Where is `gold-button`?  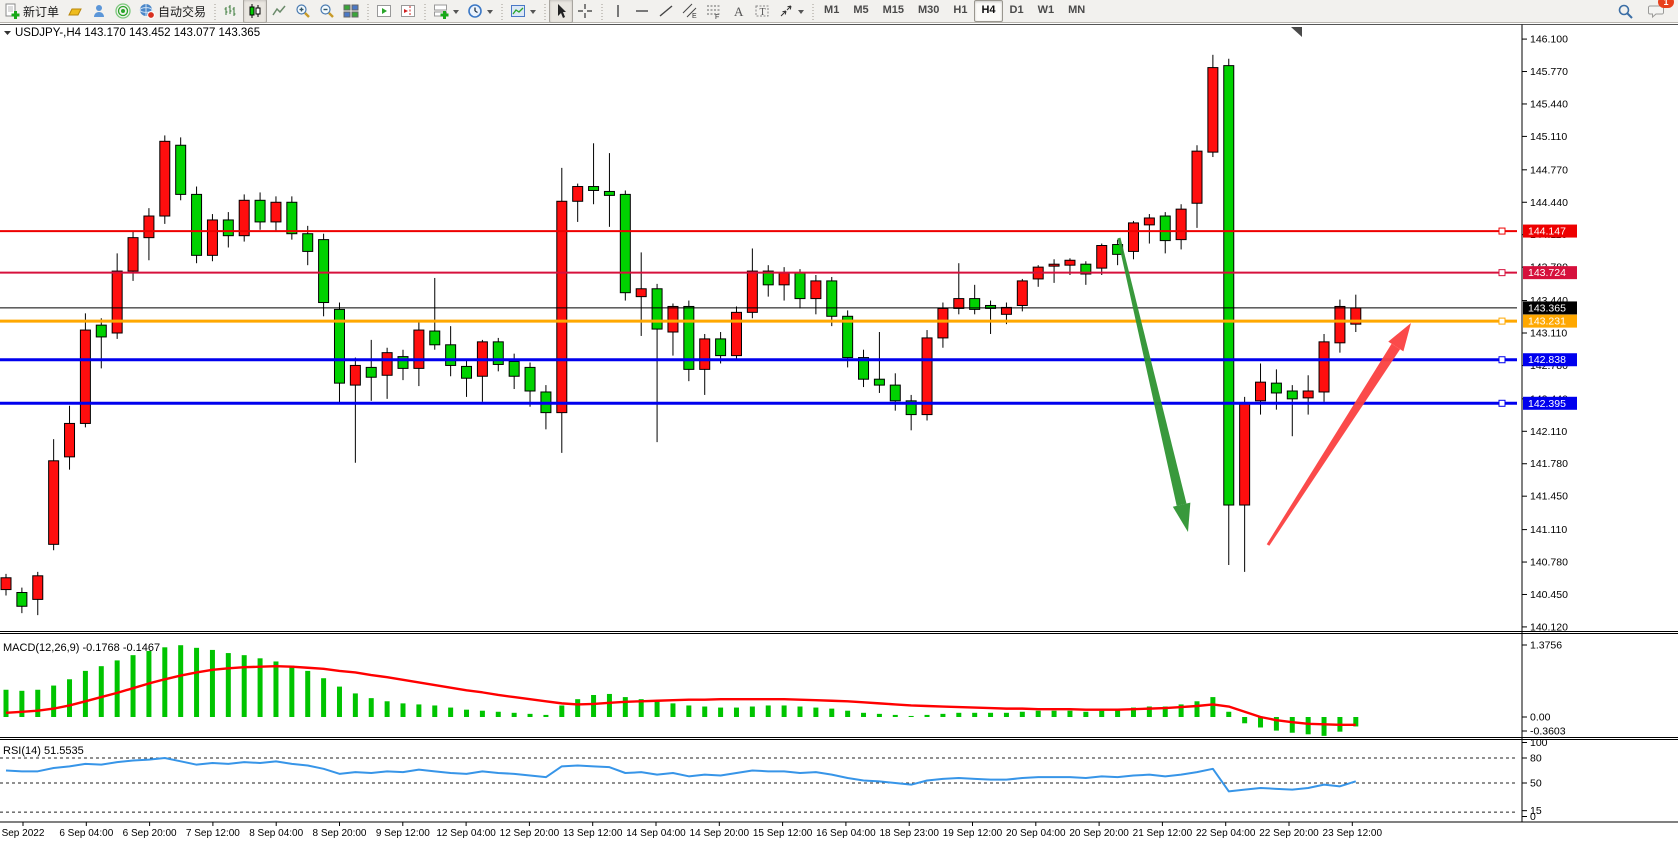 gold-button is located at coordinates (75, 11).